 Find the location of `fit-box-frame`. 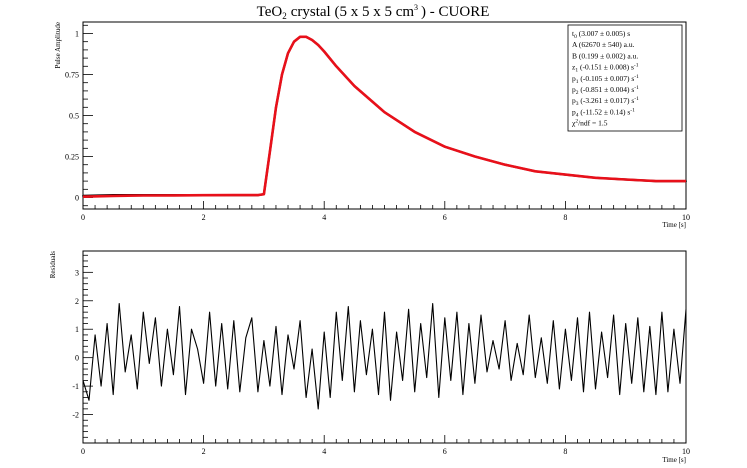

fit-box-frame is located at coordinates (625, 78).